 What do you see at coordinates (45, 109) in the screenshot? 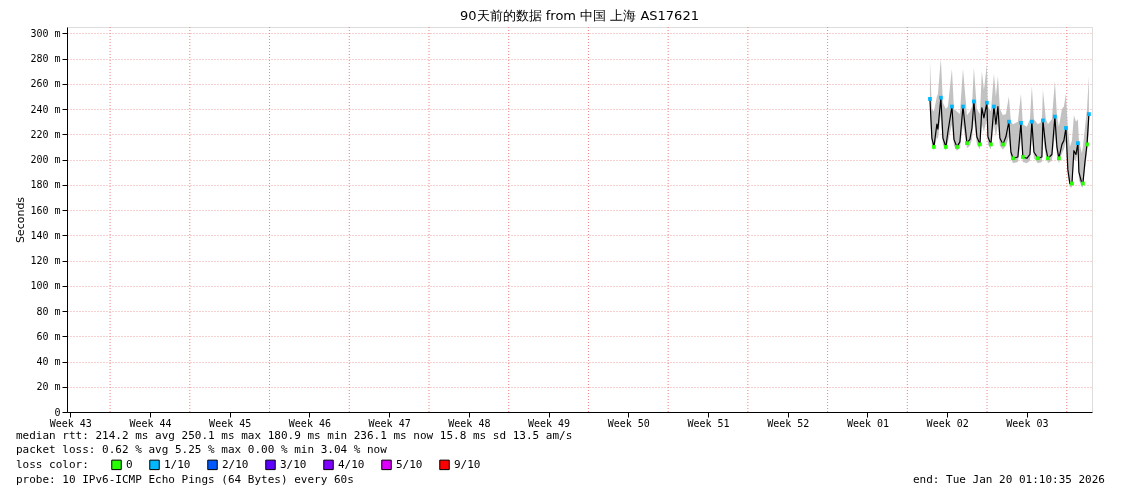
I see `y-tick-label: 240 m` at bounding box center [45, 109].